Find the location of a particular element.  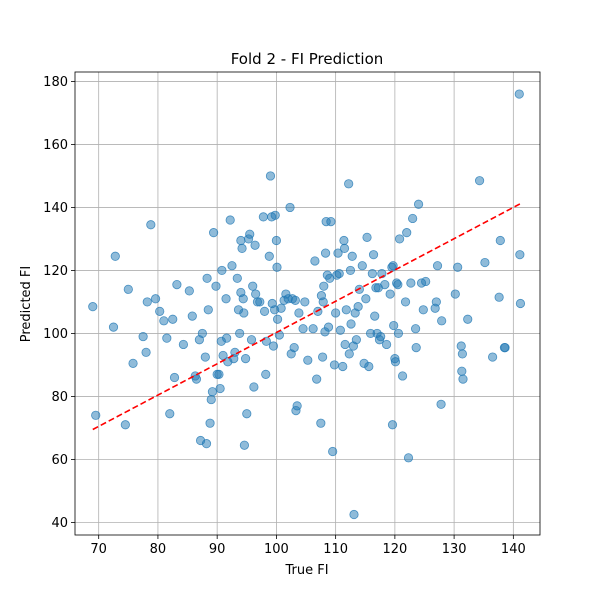

y-tick-label: 160 is located at coordinates (55, 145).